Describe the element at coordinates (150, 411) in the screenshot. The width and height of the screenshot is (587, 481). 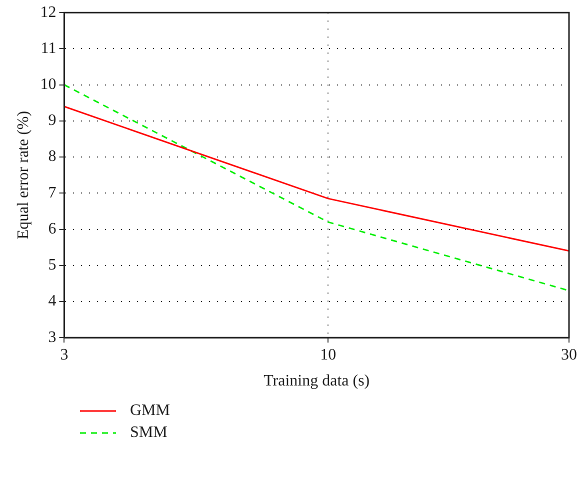
I see `legend-label: GMM` at that location.